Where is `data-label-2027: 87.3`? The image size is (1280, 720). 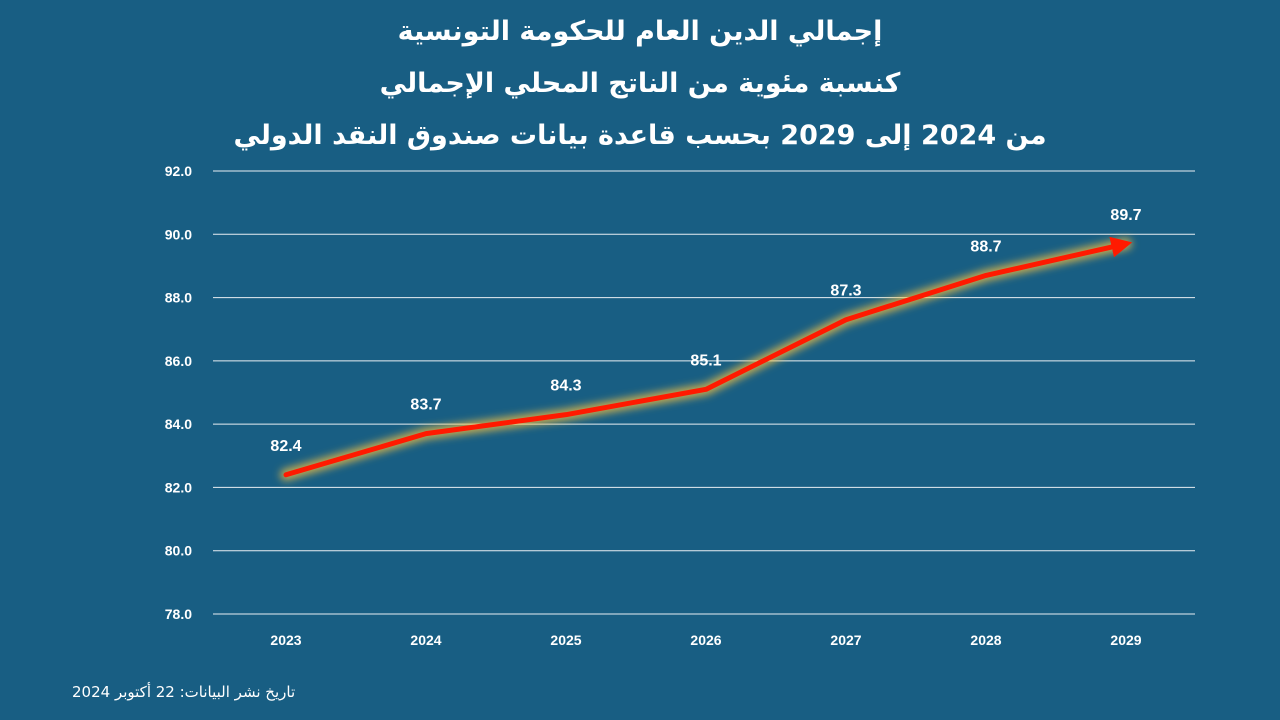
data-label-2027: 87.3 is located at coordinates (845, 291).